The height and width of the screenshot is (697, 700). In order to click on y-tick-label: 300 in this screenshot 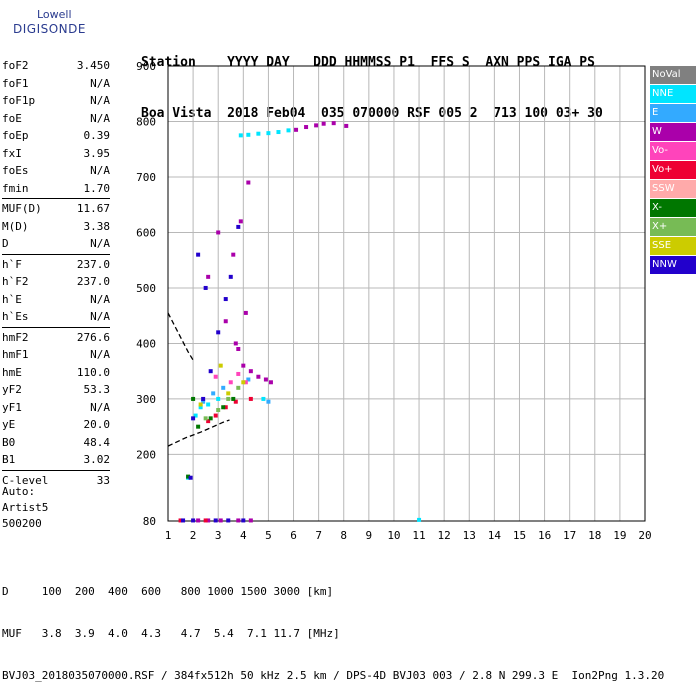, I will do `click(146, 399)`.